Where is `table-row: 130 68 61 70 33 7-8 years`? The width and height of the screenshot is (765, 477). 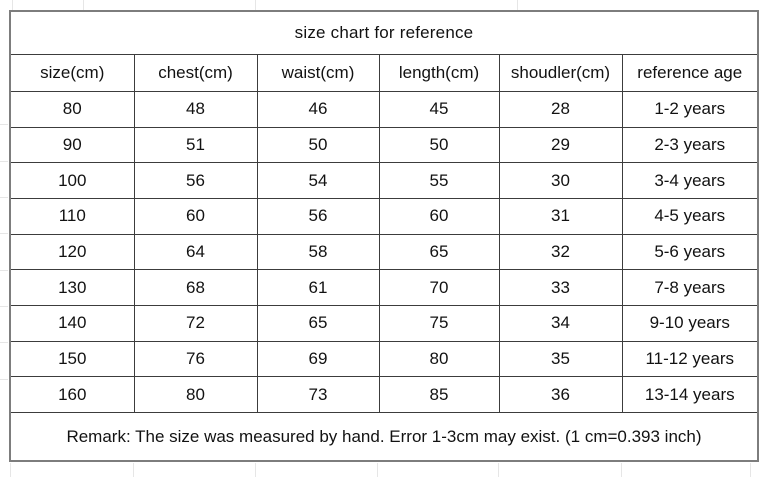
table-row: 130 68 61 70 33 7-8 years is located at coordinates (384, 287).